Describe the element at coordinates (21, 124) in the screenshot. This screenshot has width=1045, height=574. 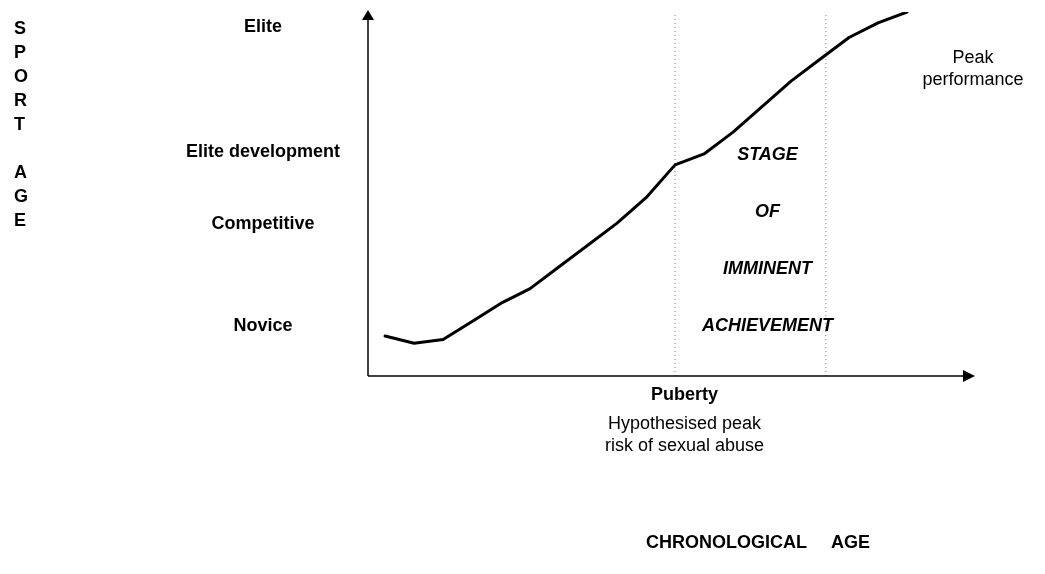
I see `text: SPORT AGE` at that location.